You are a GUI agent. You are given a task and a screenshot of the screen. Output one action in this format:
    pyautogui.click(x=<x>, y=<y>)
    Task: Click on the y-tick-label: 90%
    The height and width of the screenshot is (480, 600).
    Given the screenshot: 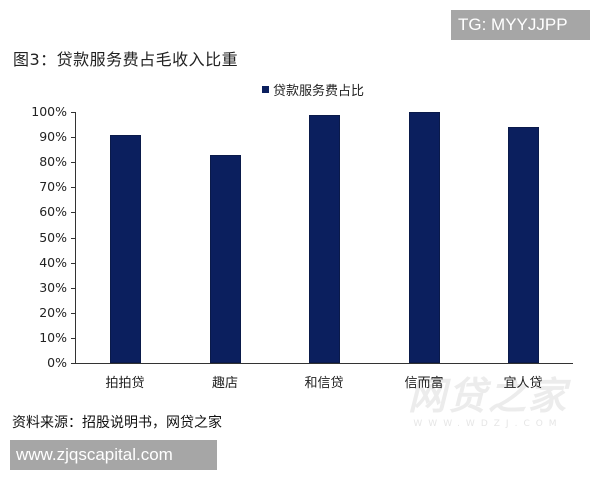 What is the action you would take?
    pyautogui.click(x=53, y=136)
    